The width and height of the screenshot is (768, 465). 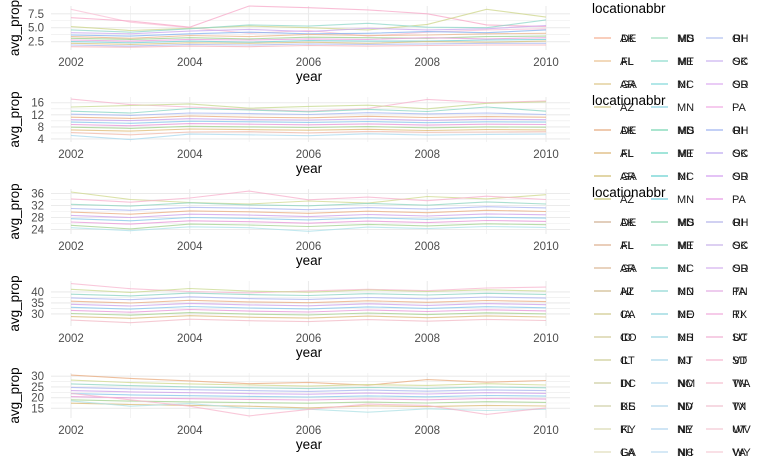 What do you see at coordinates (628, 453) in the screenshot?
I see `legend-label: GA` at bounding box center [628, 453].